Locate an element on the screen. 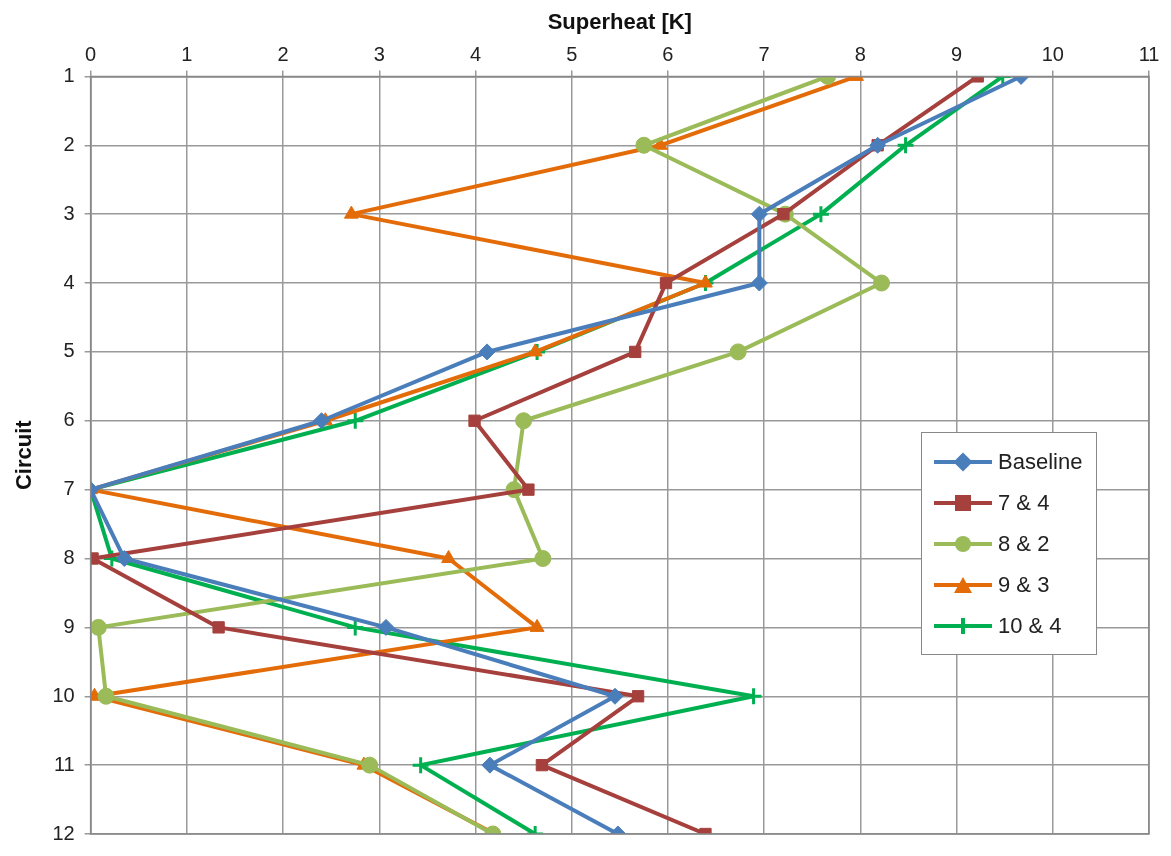 The height and width of the screenshot is (856, 1171). x-tick-label: 6 is located at coordinates (668, 53).